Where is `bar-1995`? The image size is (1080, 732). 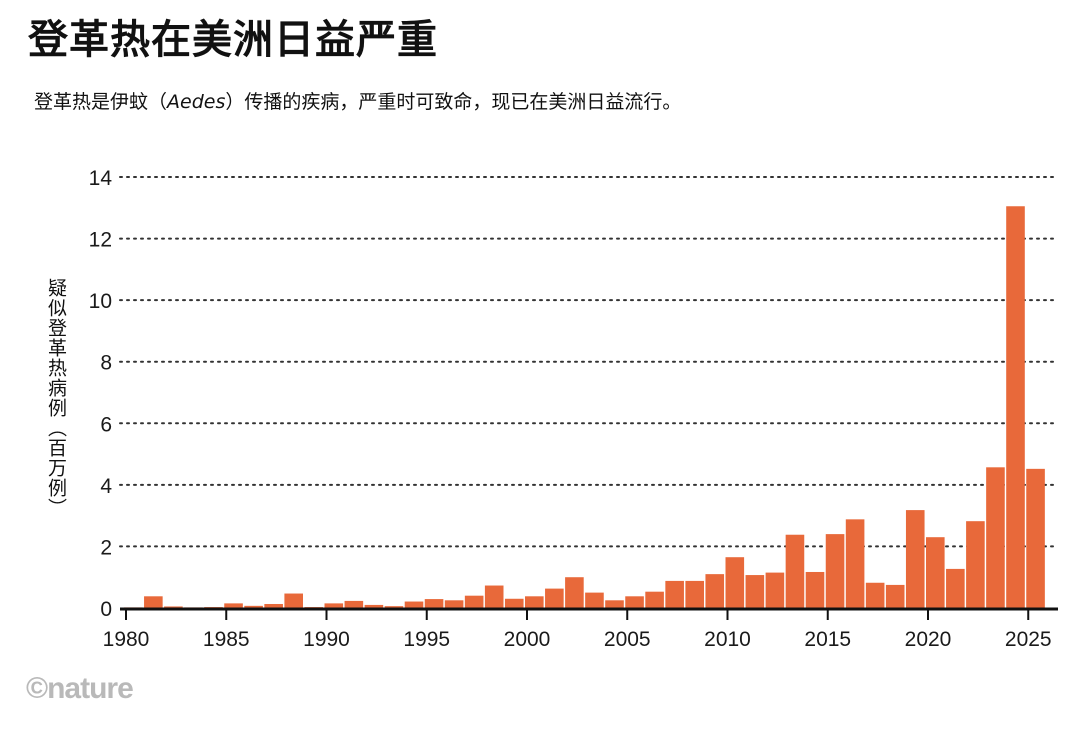
bar-1995 is located at coordinates (434, 603).